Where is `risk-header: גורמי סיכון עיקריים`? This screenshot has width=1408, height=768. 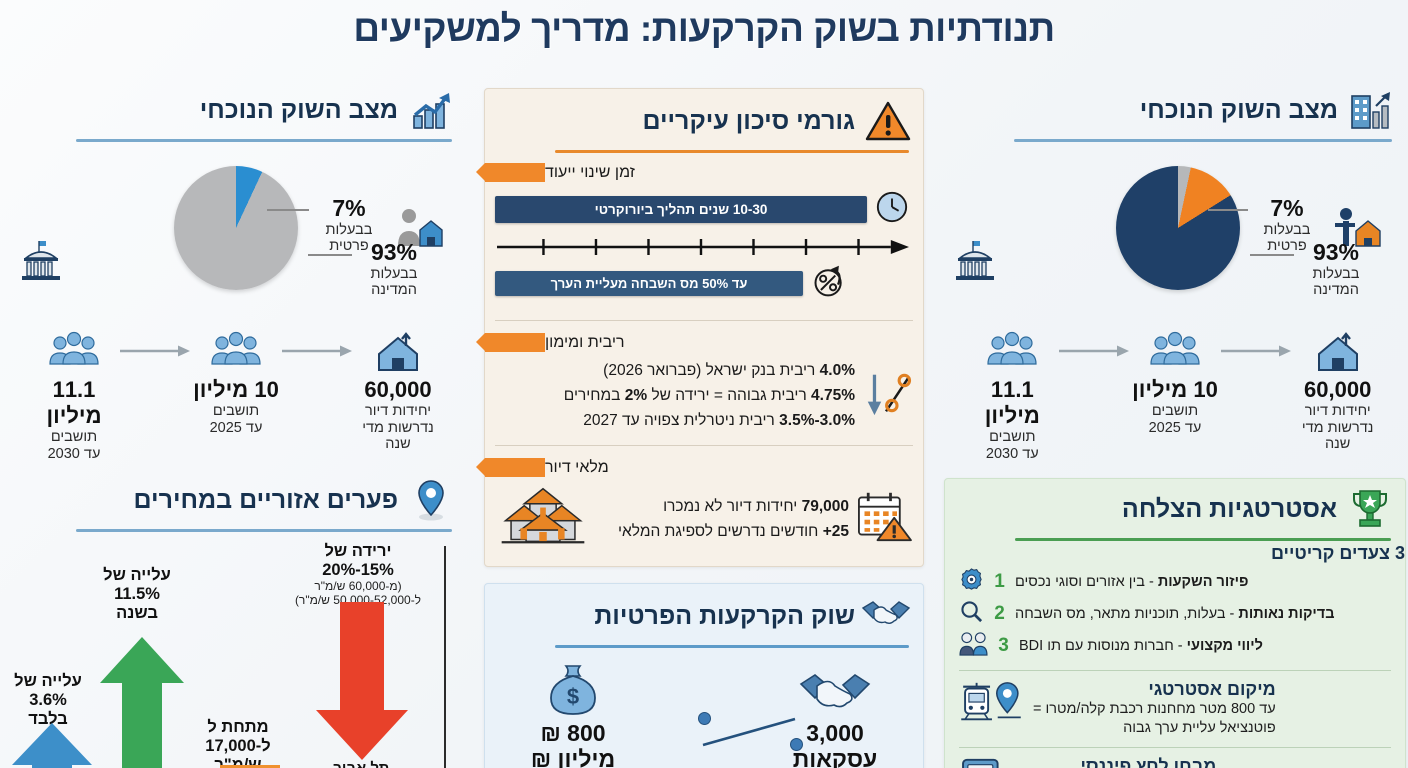
risk-header: גורמי סיכון עיקריים is located at coordinates (704, 121).